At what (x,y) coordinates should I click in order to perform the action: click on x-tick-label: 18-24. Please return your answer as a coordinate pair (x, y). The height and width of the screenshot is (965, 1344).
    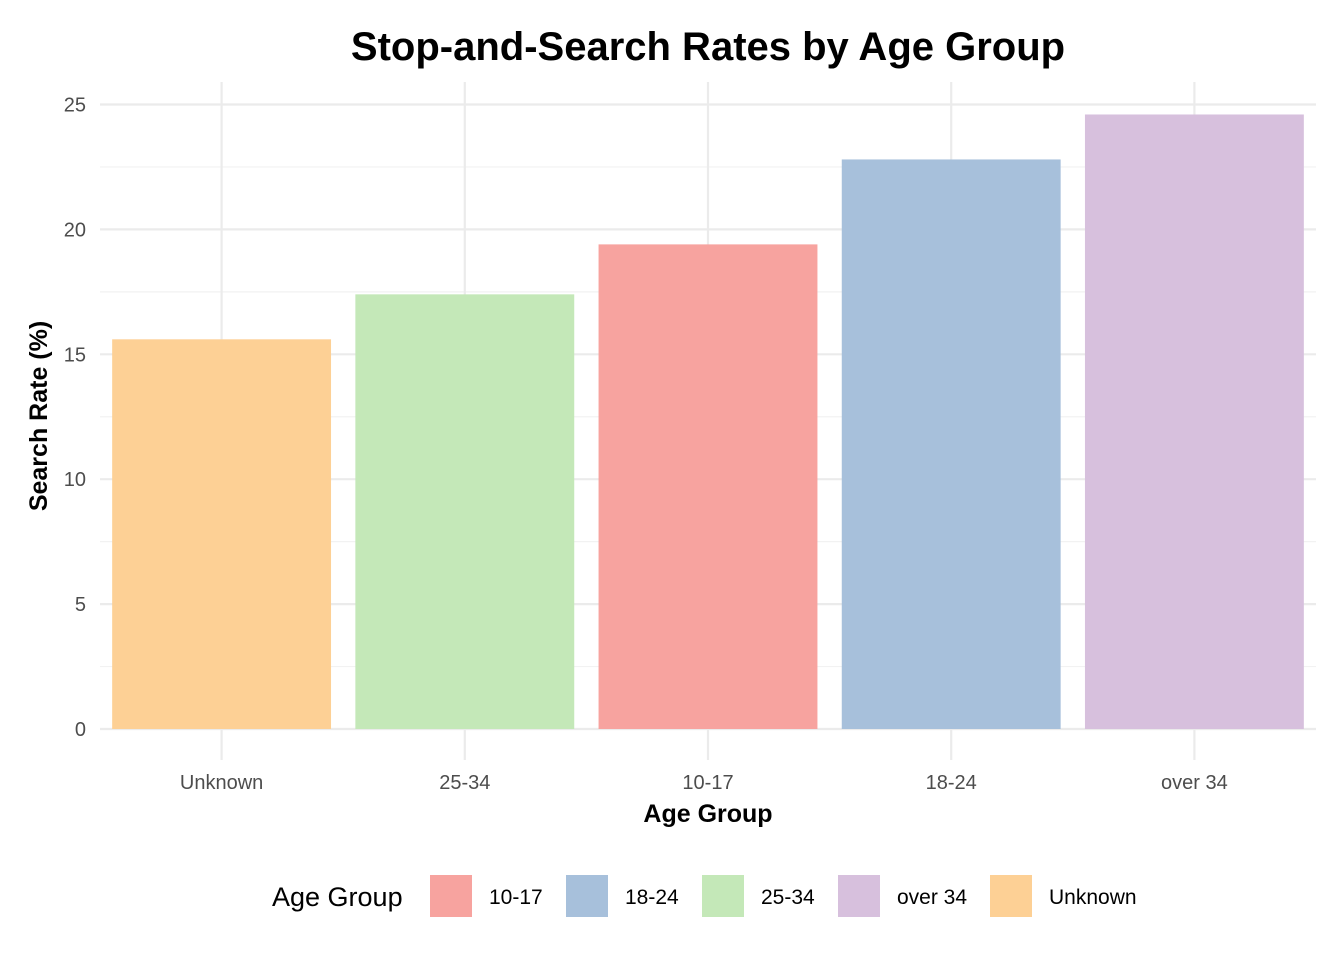
    Looking at the image, I should click on (951, 783).